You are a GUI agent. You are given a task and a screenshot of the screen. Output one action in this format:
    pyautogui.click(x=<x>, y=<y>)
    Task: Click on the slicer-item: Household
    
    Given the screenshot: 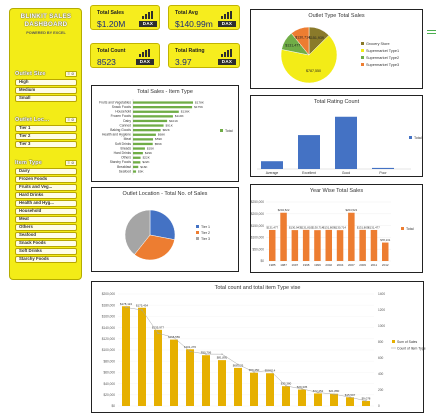 What is the action you would take?
    pyautogui.click(x=46, y=211)
    